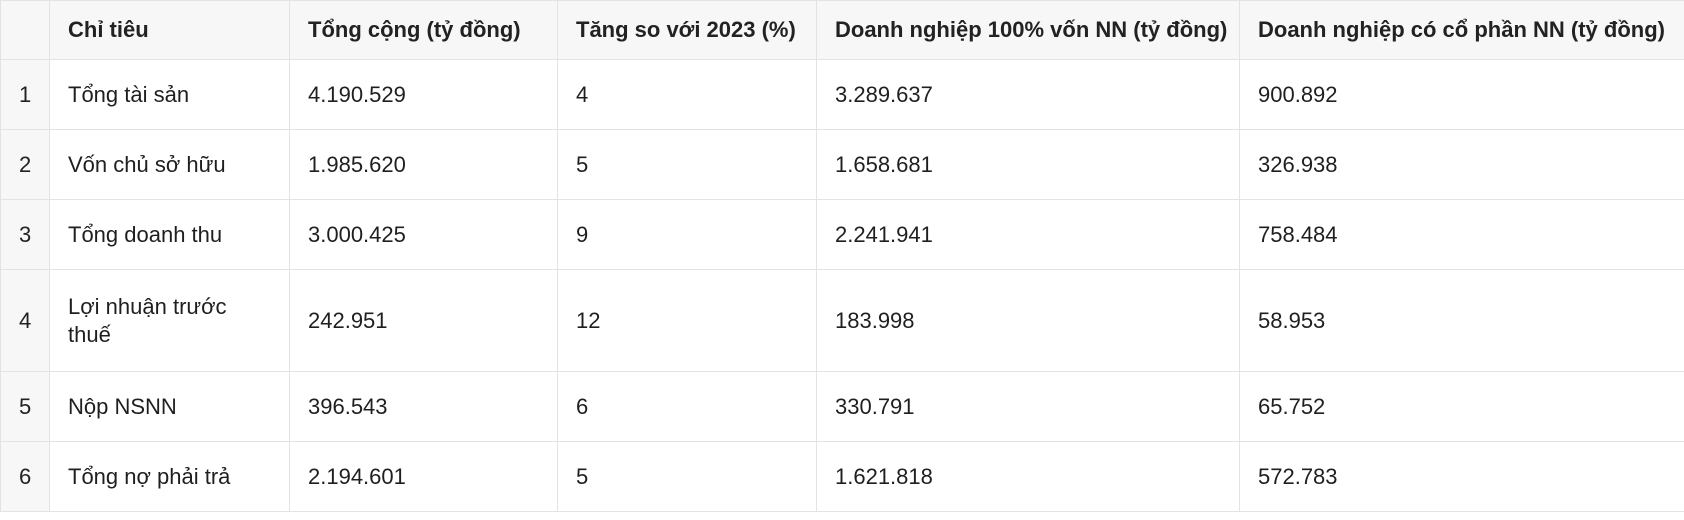  Describe the element at coordinates (1028, 406) in the screenshot. I see `state-owned-100-cell: 330.791` at that location.